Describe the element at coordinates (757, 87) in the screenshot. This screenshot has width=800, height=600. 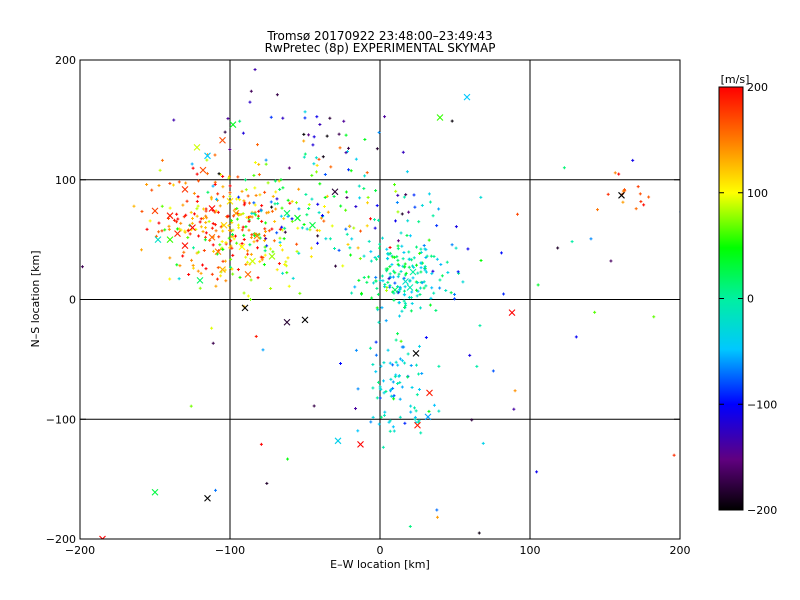
I see `colorbar-tick-label: 200` at that location.